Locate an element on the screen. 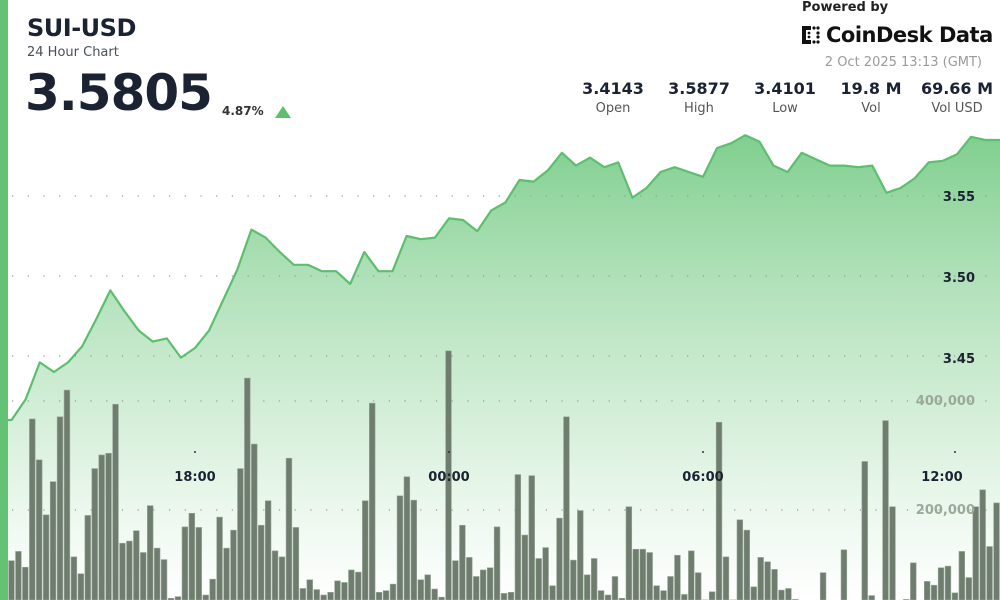  pair-title: SUI-USD is located at coordinates (81, 28).